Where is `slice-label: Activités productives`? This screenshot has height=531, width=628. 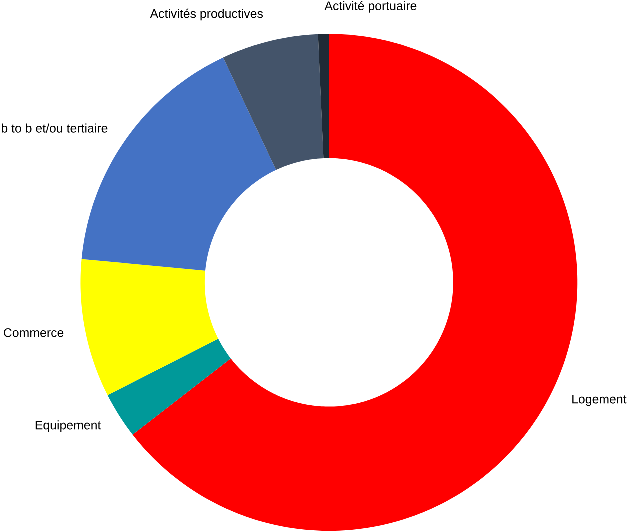 slice-label: Activités productives is located at coordinates (207, 14).